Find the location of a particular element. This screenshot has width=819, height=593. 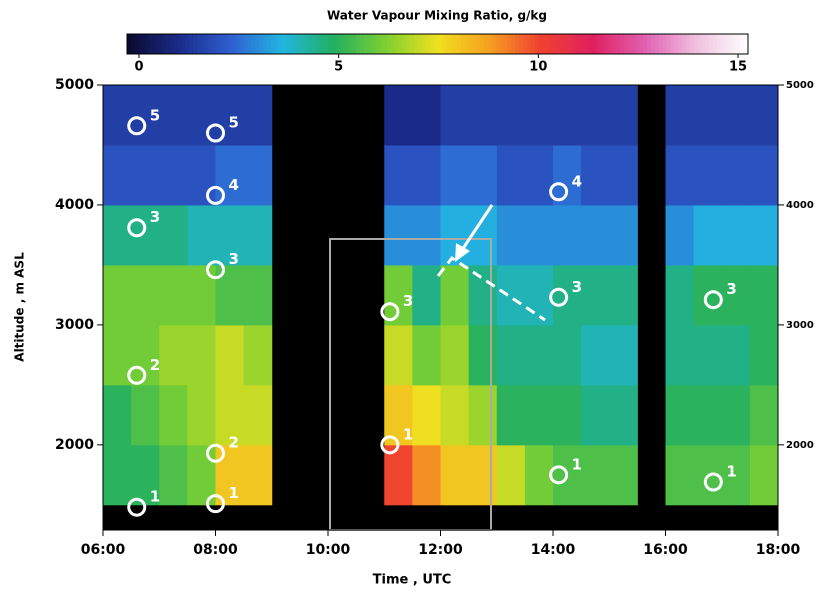

y2-tick-label: 4000 is located at coordinates (800, 205).